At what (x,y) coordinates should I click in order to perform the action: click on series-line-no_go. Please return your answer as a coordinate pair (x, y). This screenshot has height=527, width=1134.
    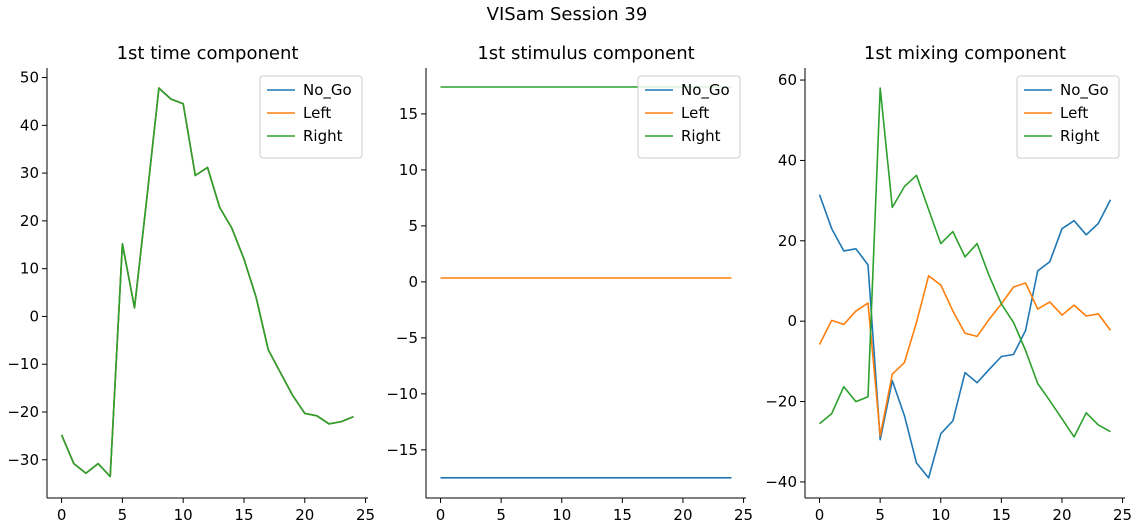
    Looking at the image, I should click on (965, 336).